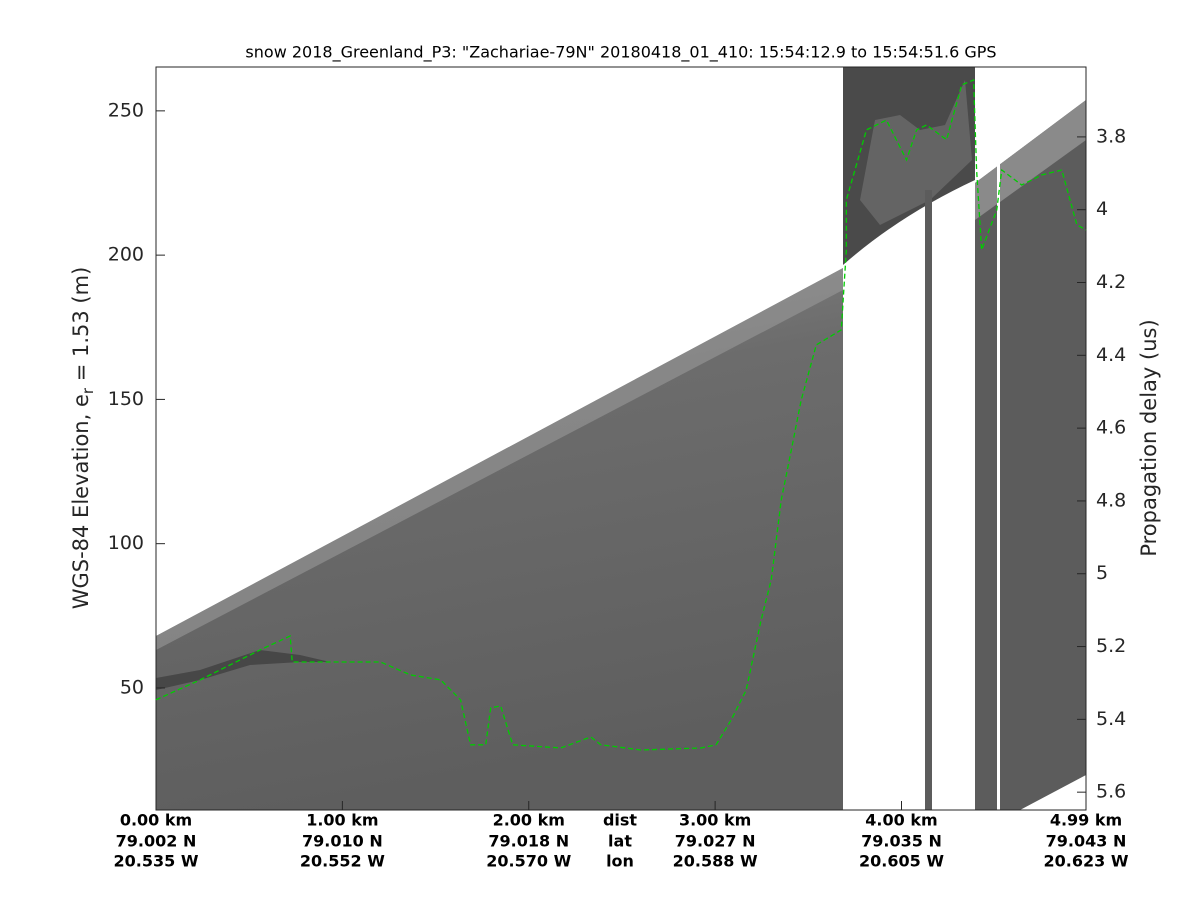  Describe the element at coordinates (342, 861) in the screenshot. I see `x-tick-lon: 20.552 W` at that location.